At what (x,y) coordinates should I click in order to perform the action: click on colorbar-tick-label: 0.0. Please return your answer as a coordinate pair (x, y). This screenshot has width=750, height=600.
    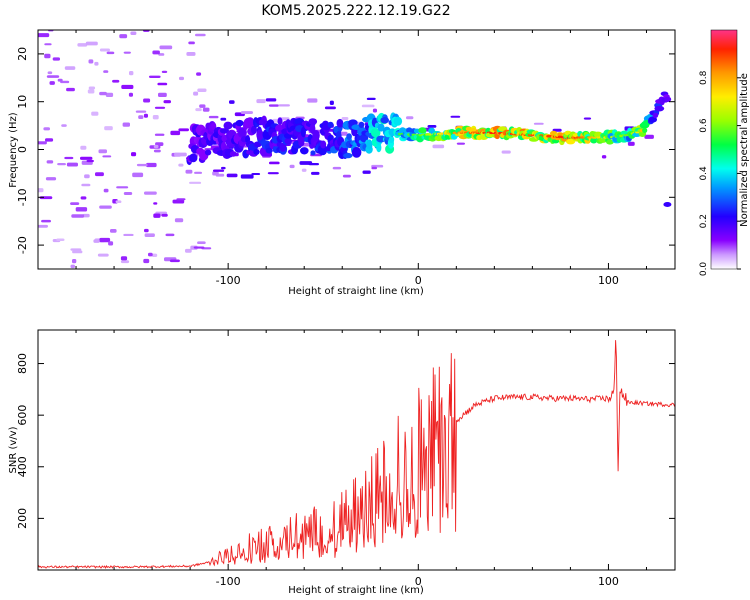
    Looking at the image, I should click on (704, 269).